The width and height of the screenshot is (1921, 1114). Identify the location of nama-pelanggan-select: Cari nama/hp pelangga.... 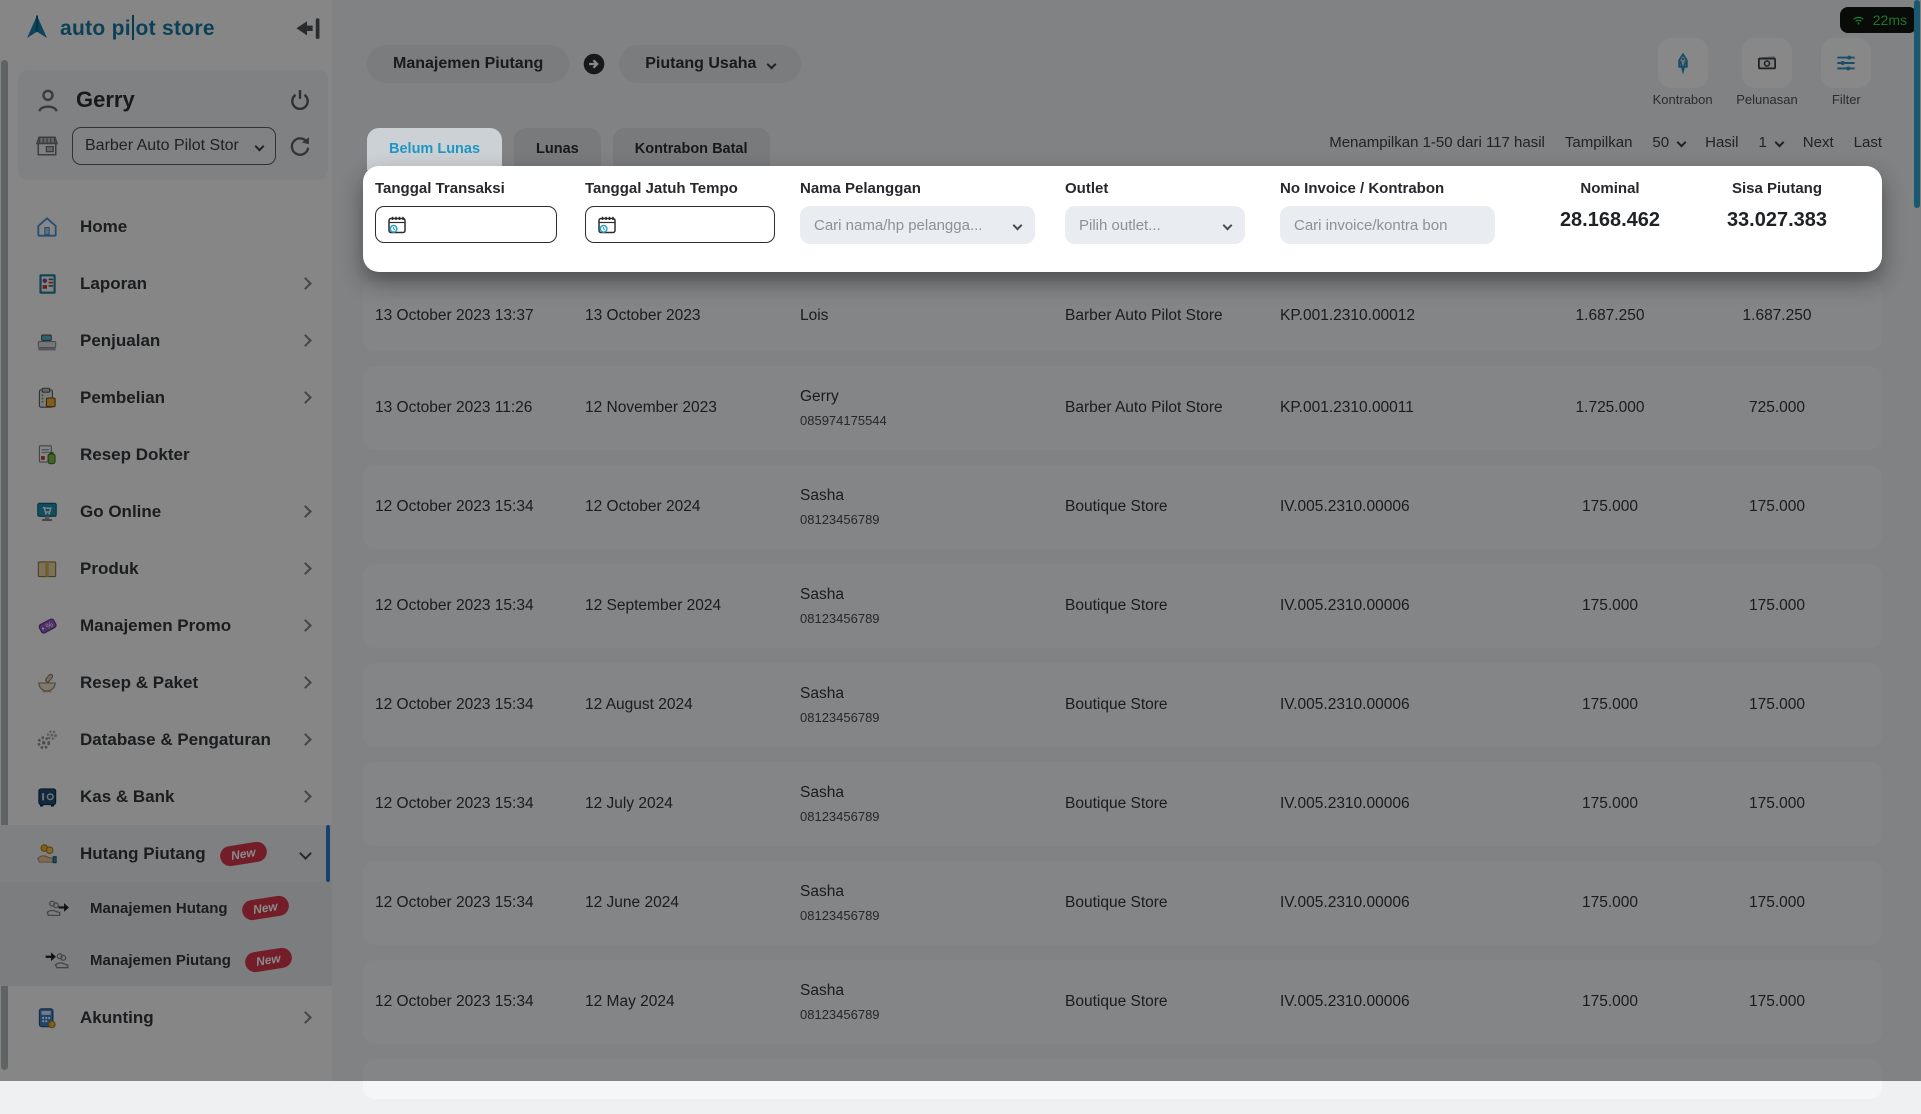
(917, 225).